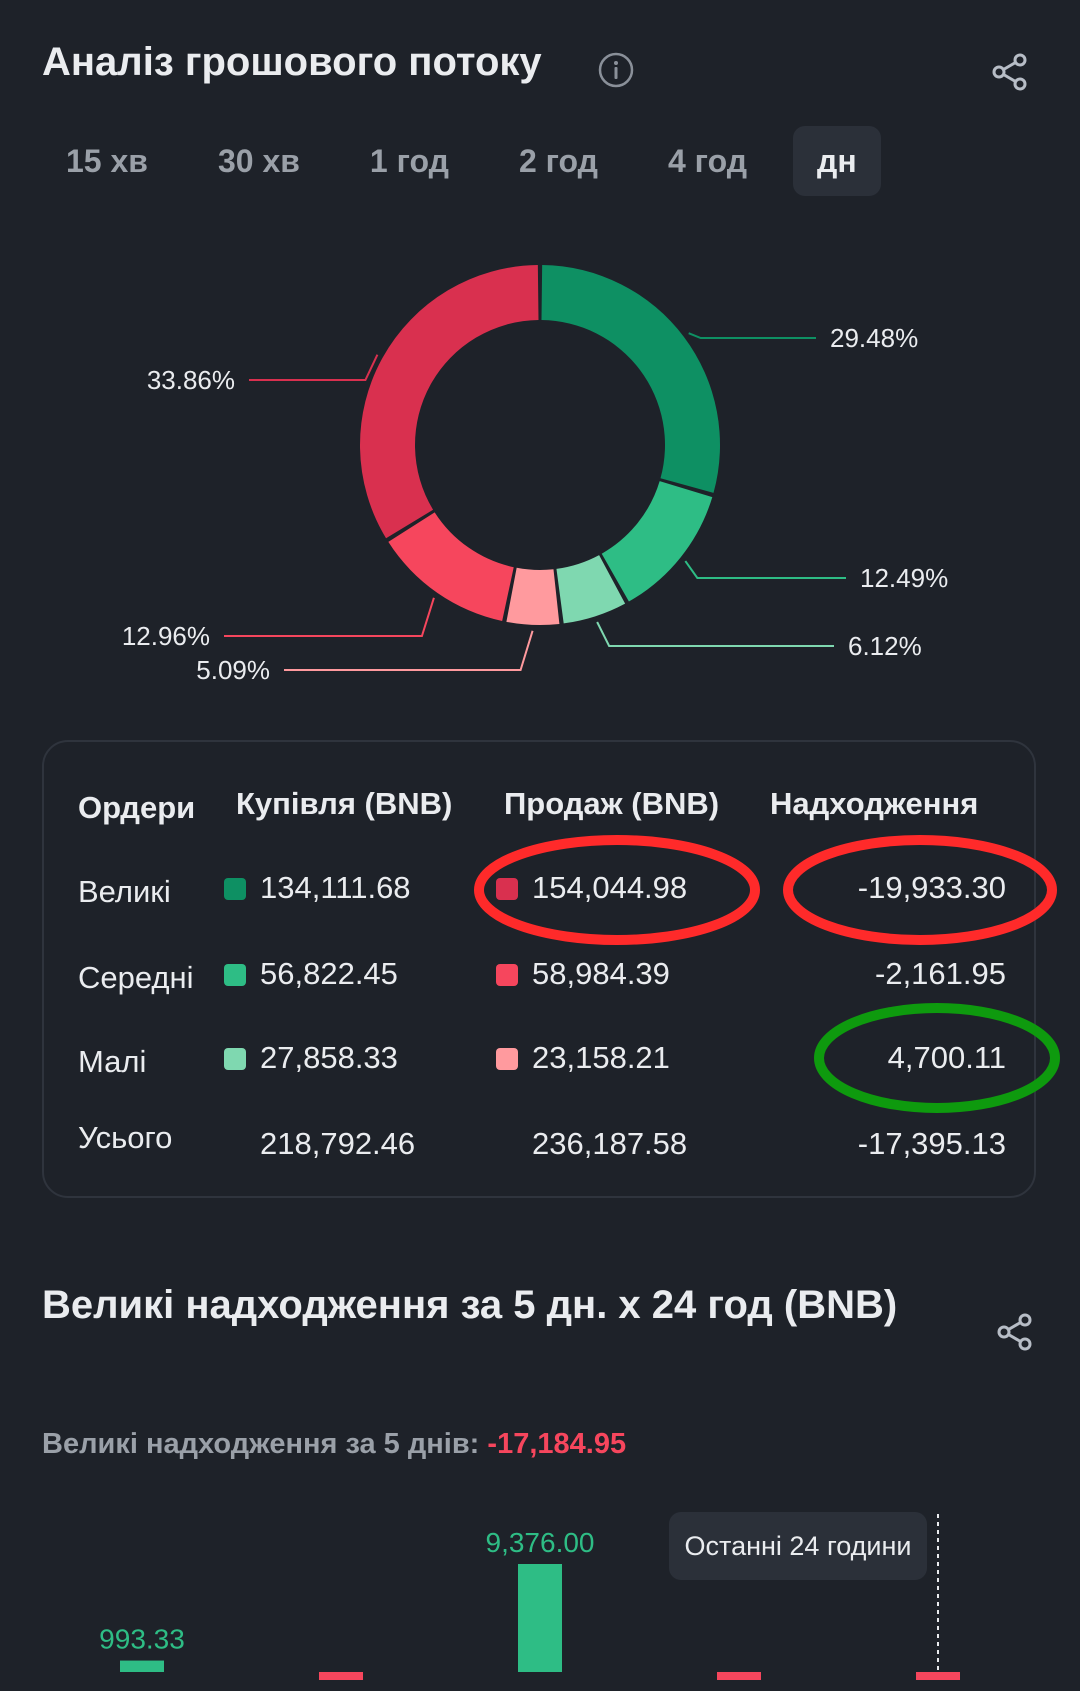 This screenshot has height=1691, width=1080. What do you see at coordinates (329, 617) in the screenshot?
I see `slice-sell-medium-leader` at bounding box center [329, 617].